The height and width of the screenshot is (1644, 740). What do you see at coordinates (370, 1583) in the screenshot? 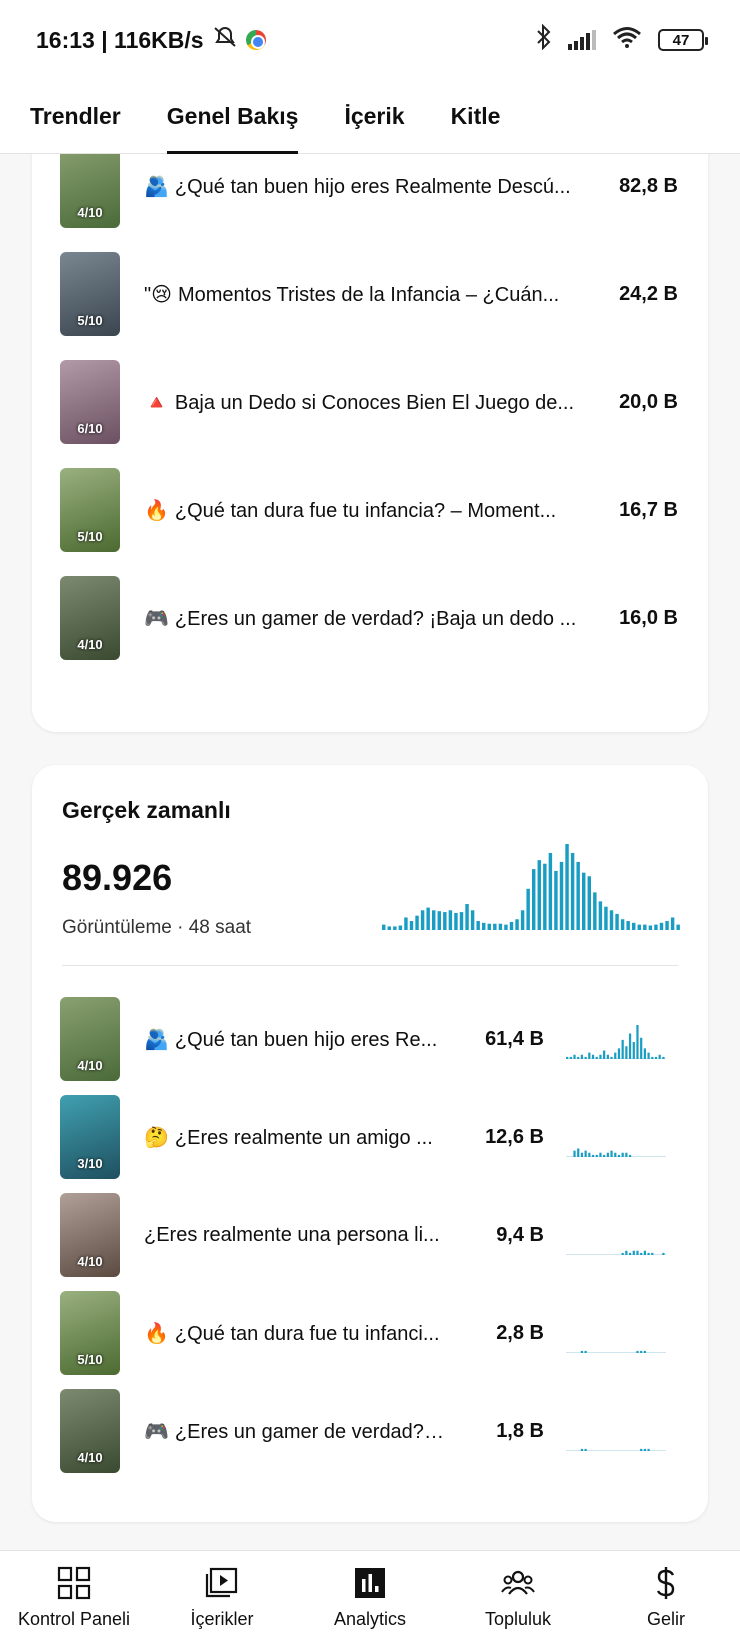
I see `analytics-icon` at bounding box center [370, 1583].